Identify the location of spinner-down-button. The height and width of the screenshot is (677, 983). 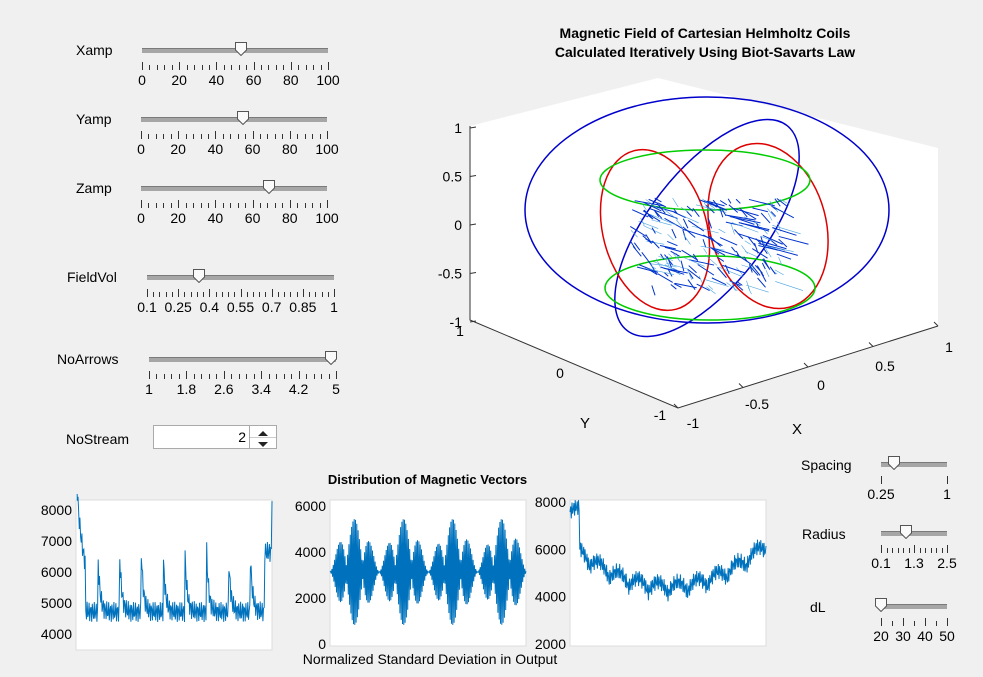
(263, 442).